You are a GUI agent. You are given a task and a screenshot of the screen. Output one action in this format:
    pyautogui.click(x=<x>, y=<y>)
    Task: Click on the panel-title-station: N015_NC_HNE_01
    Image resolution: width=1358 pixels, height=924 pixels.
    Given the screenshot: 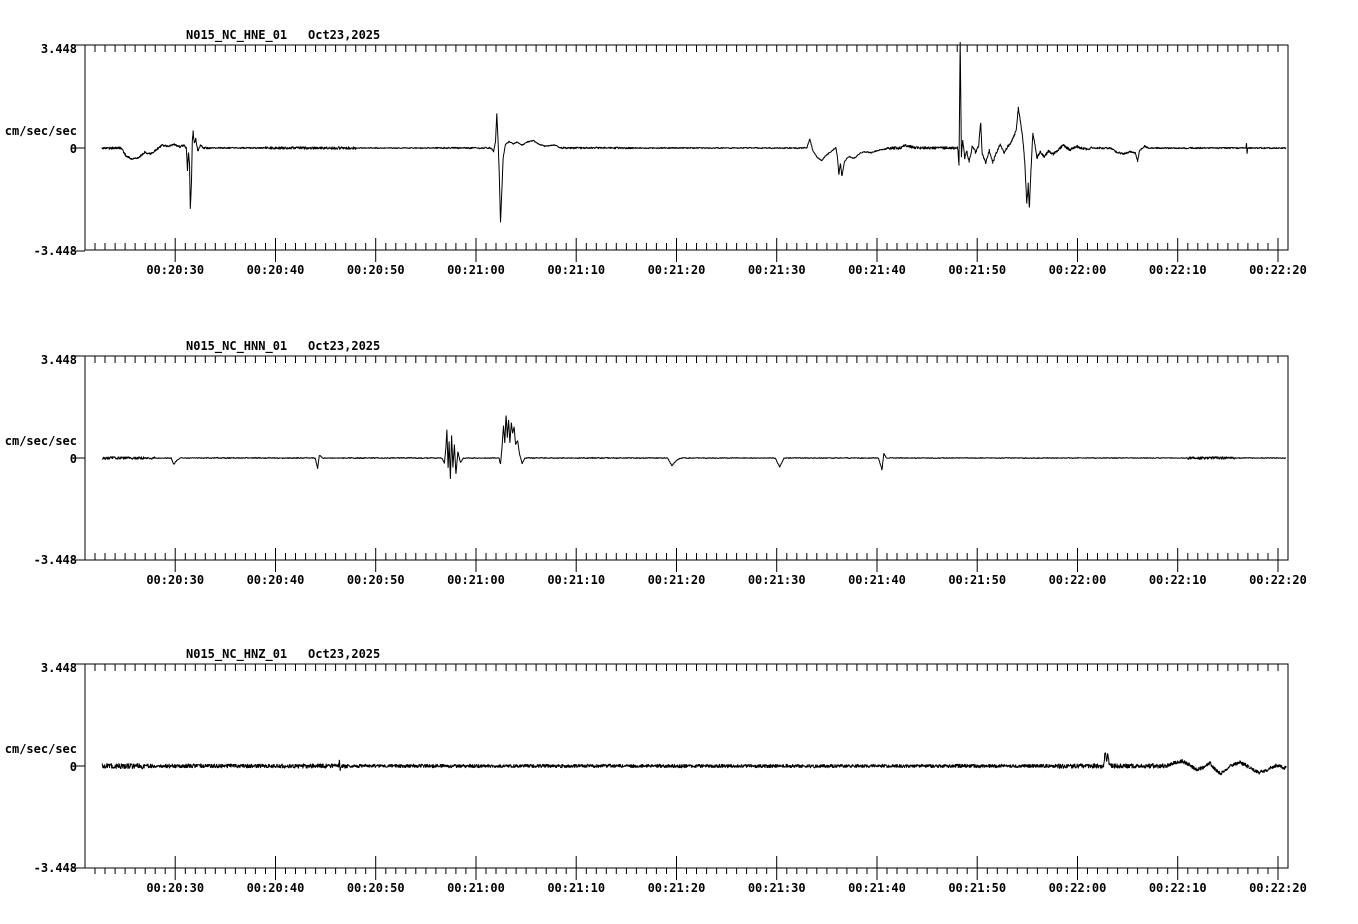 What is the action you would take?
    pyautogui.click(x=236, y=35)
    